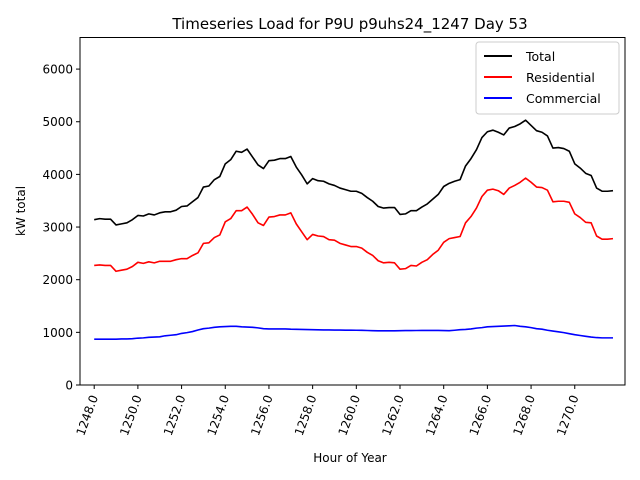 The image size is (640, 480). What do you see at coordinates (57, 175) in the screenshot?
I see `y-tick-label: 4000` at bounding box center [57, 175].